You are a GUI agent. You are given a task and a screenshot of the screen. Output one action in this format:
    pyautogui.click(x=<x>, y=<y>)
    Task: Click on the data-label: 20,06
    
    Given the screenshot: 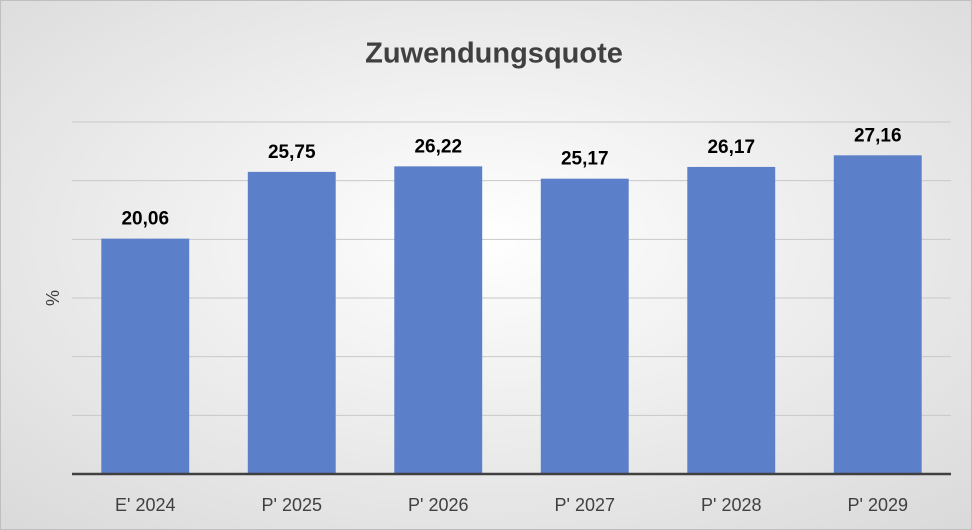 What is the action you would take?
    pyautogui.click(x=145, y=219)
    